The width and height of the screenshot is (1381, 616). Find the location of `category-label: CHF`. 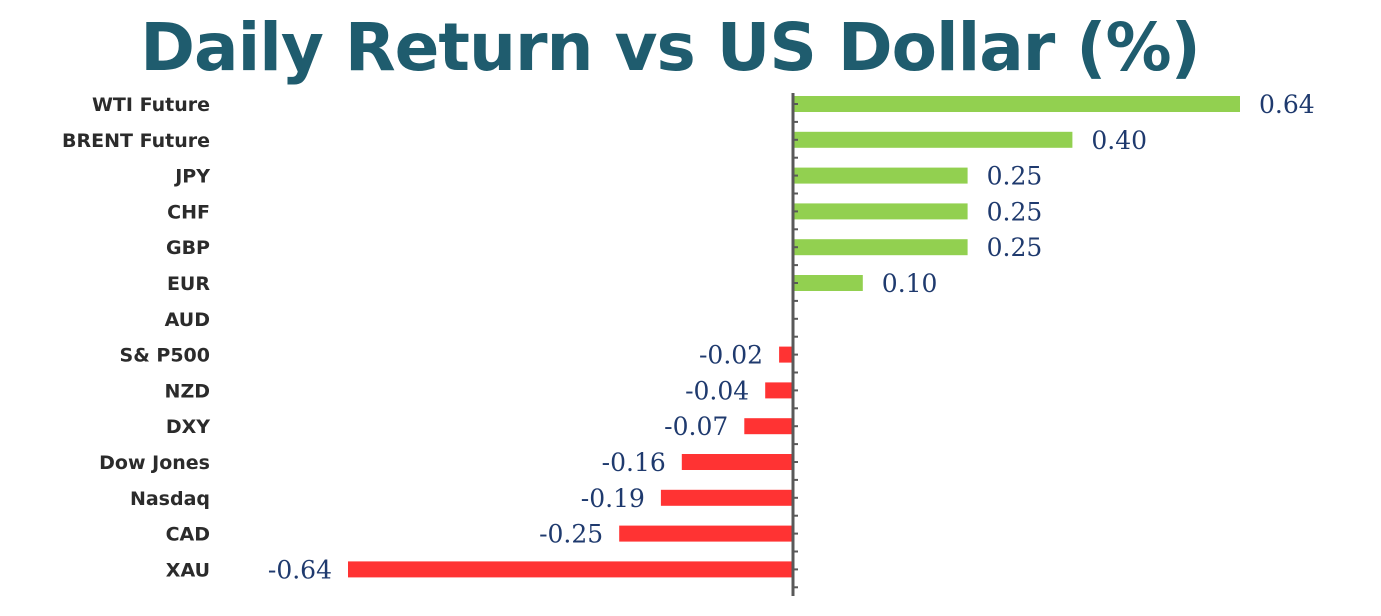

category-label: CHF is located at coordinates (188, 212).